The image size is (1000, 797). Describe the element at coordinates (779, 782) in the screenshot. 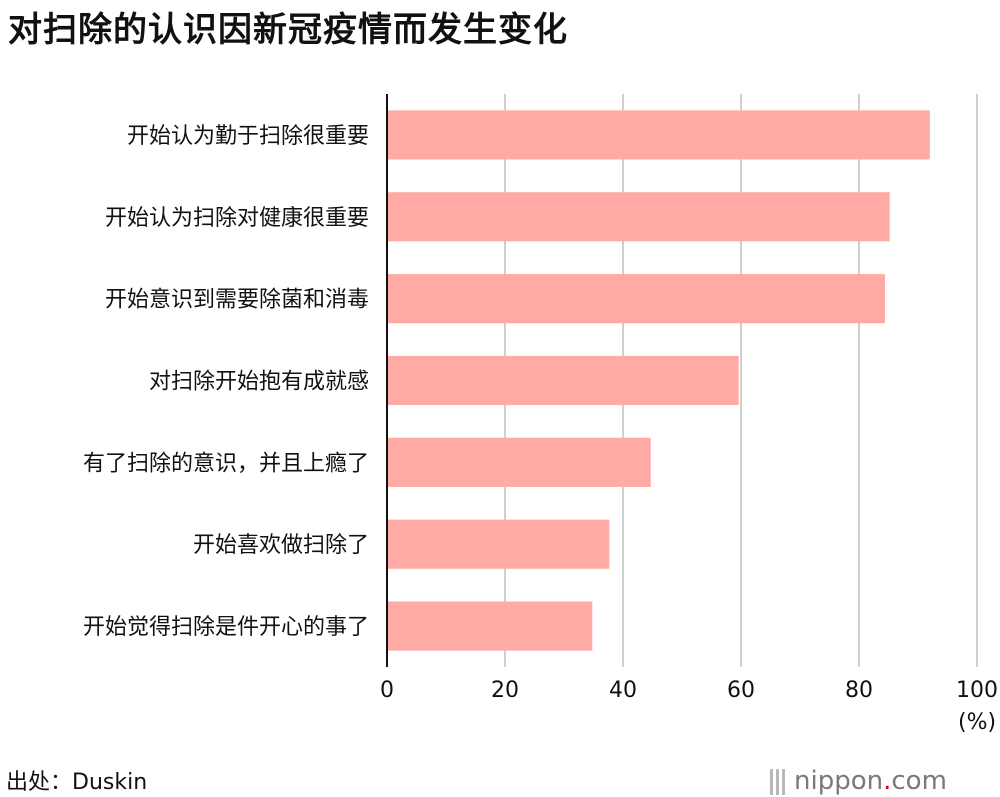

I see `logo-bars-icon` at that location.